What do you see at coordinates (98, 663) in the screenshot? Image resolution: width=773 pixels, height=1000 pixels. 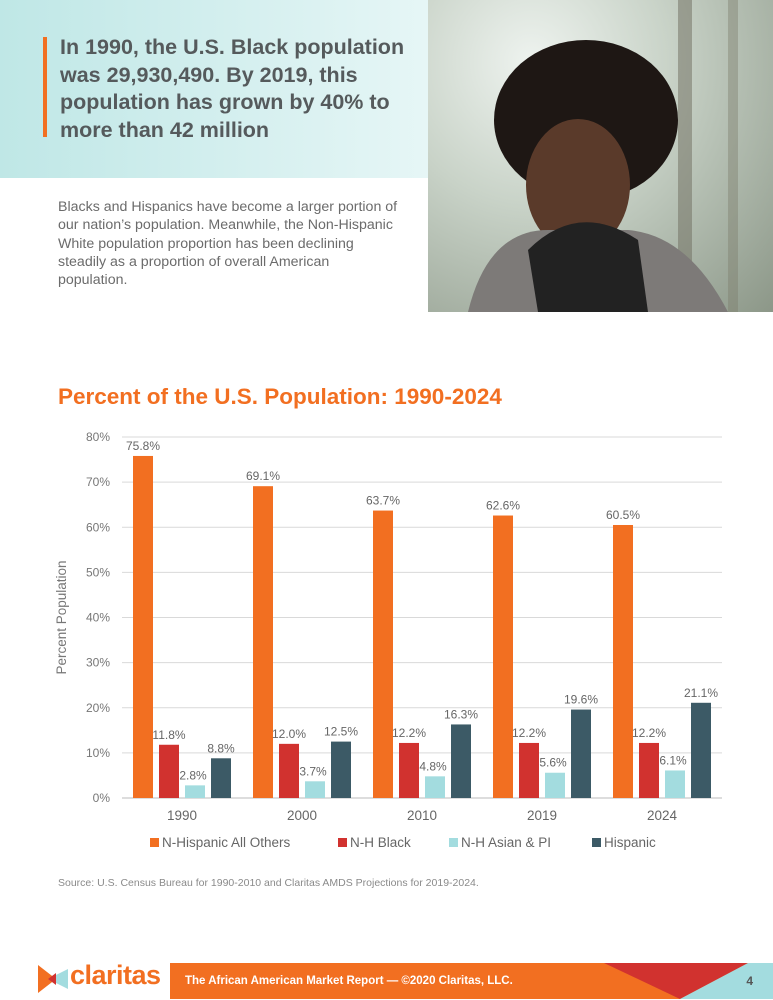 I see `y-tick-label: 30%` at bounding box center [98, 663].